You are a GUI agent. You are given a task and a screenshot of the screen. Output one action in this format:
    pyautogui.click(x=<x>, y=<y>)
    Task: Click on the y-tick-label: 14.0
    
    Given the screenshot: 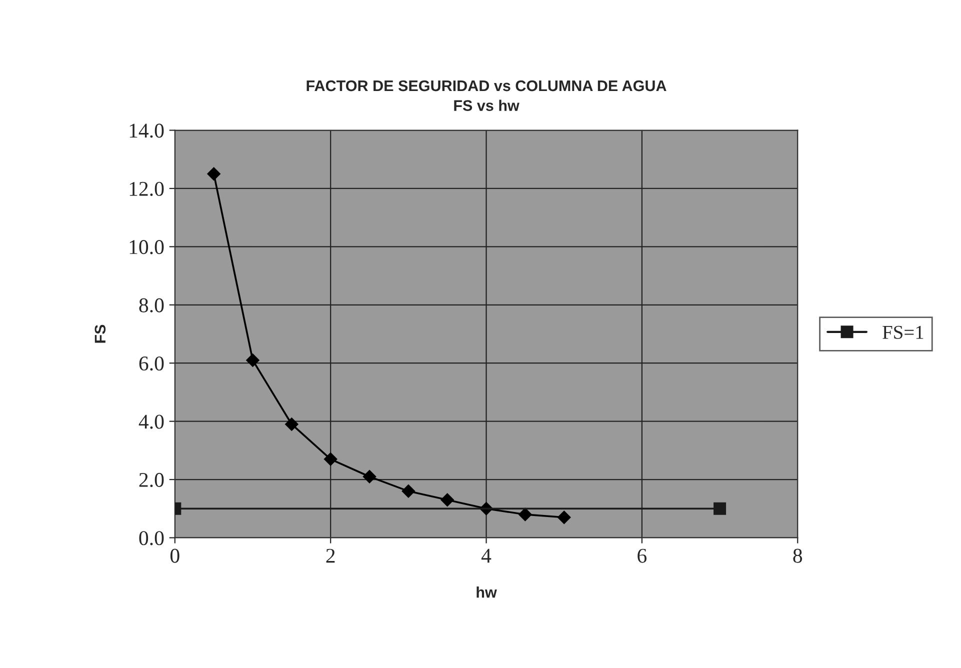 What is the action you would take?
    pyautogui.click(x=147, y=131)
    